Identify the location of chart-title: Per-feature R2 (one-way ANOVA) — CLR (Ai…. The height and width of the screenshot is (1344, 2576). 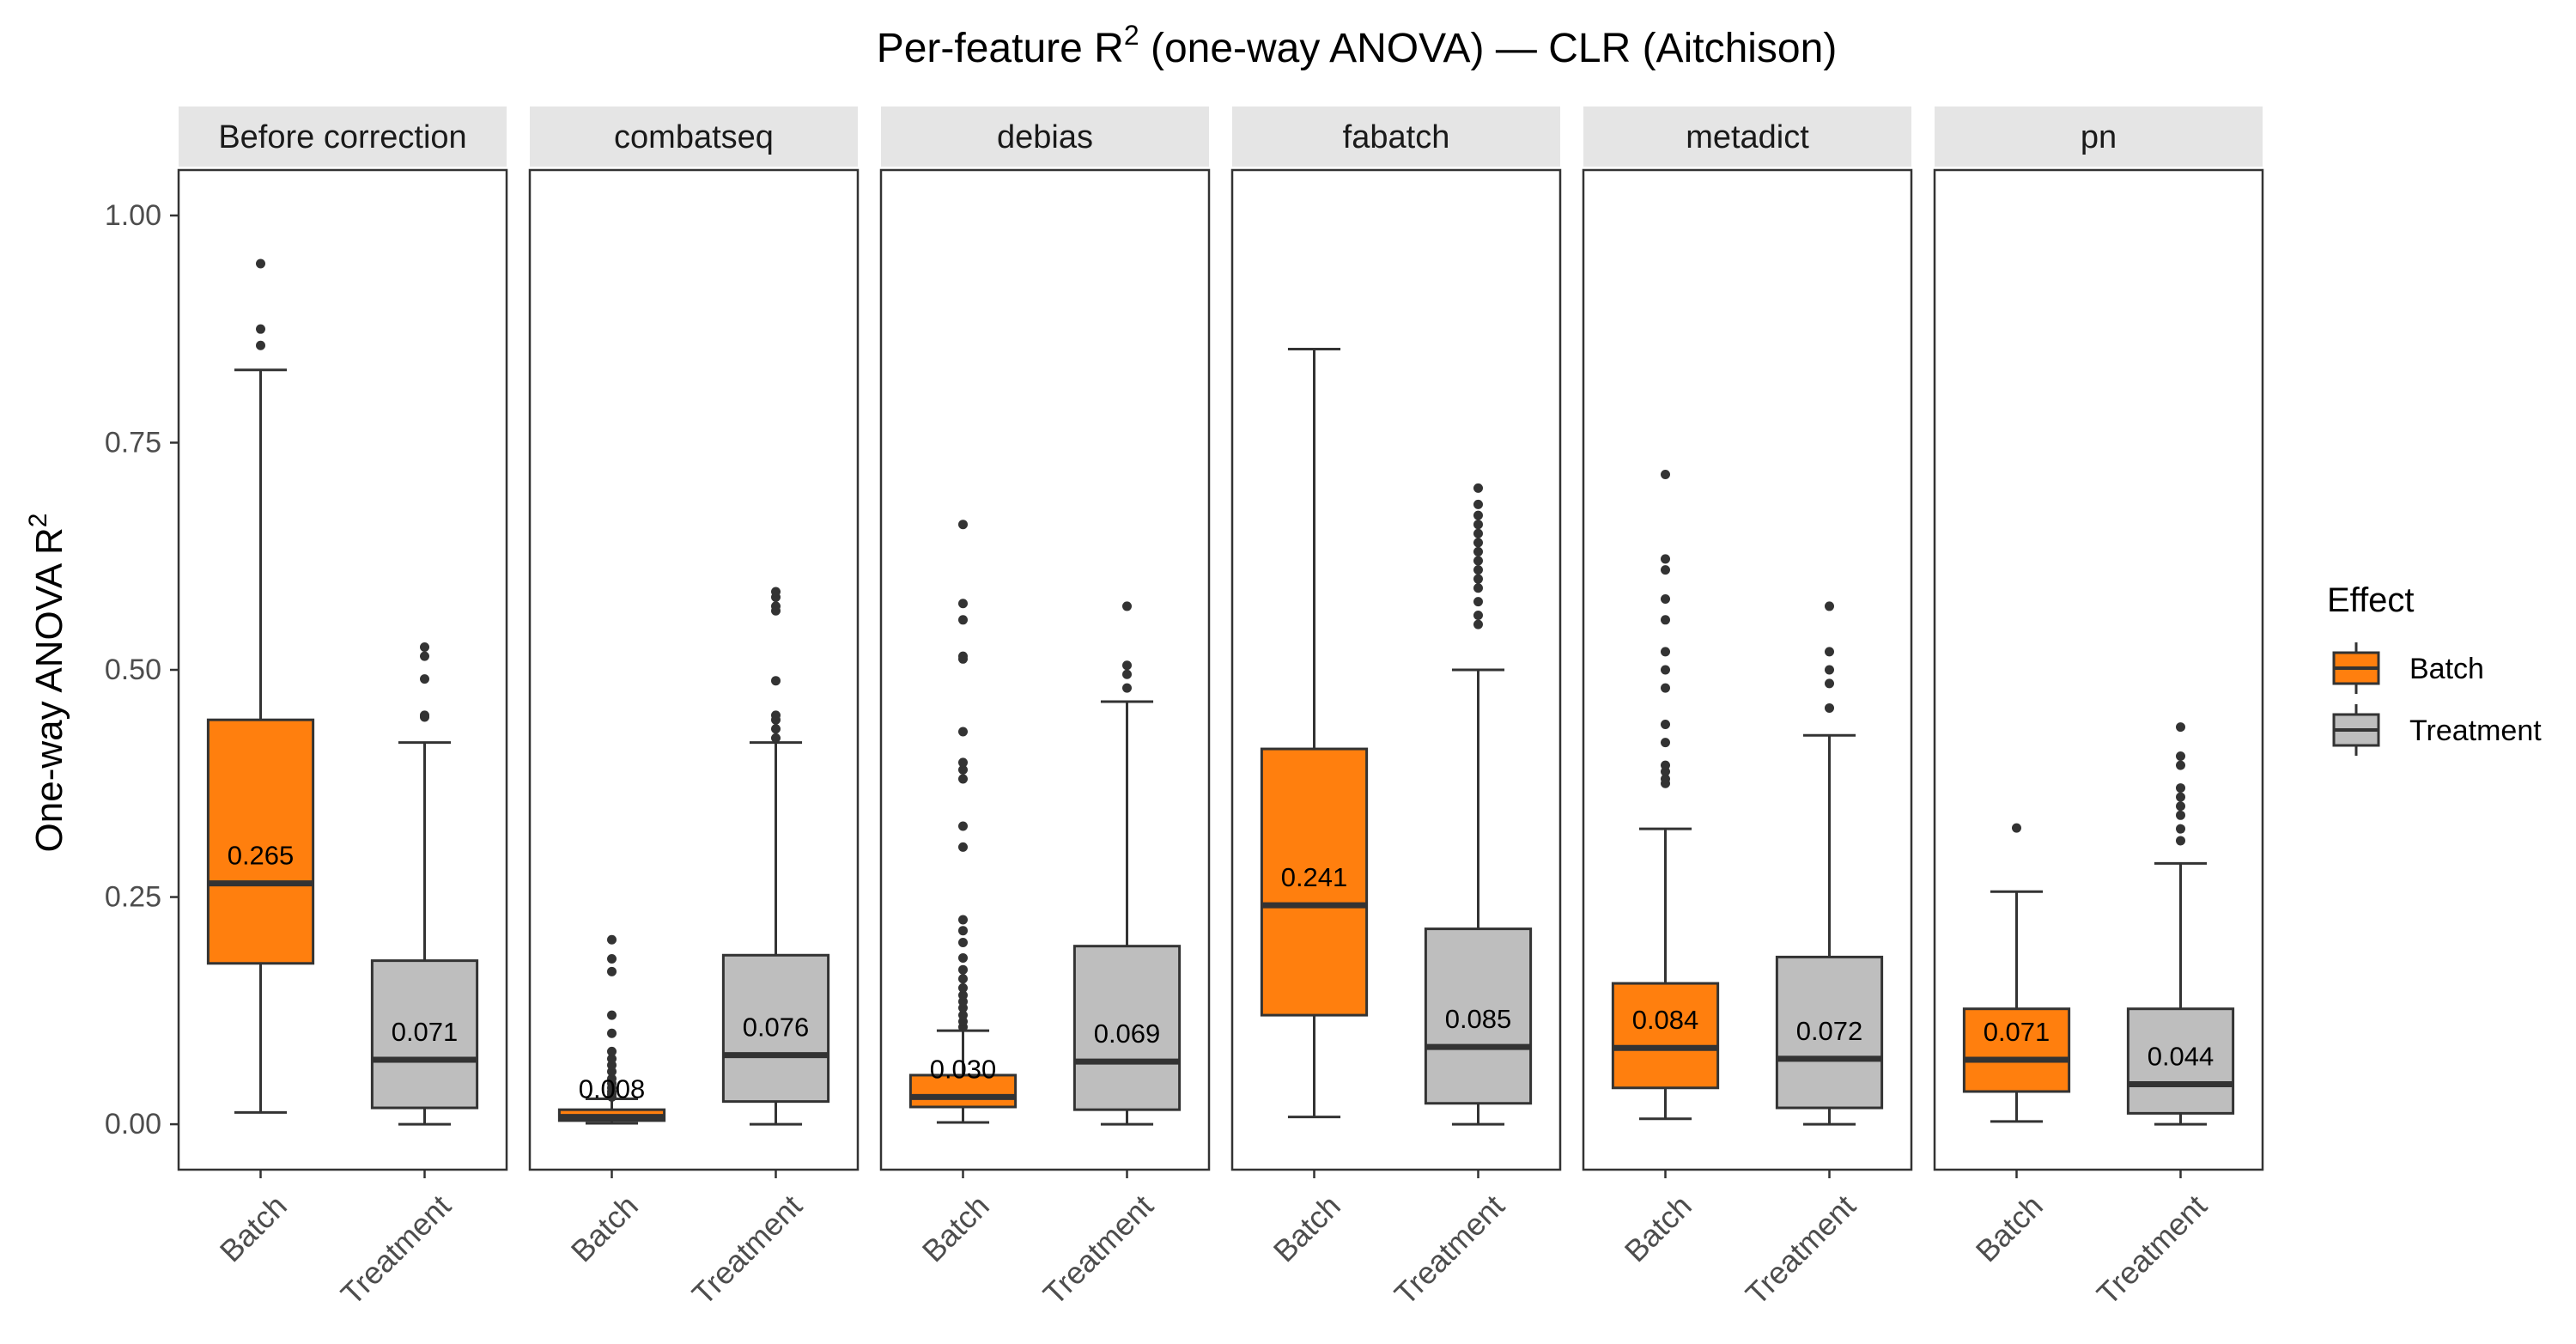
(1357, 45).